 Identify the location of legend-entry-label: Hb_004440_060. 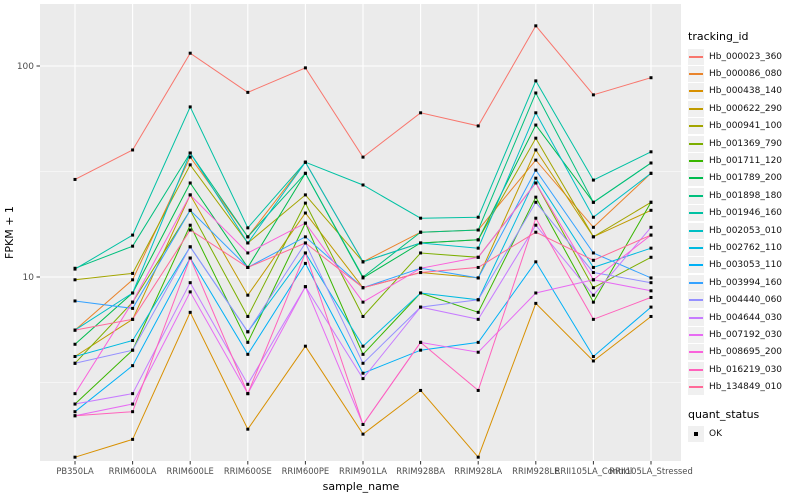
(746, 300).